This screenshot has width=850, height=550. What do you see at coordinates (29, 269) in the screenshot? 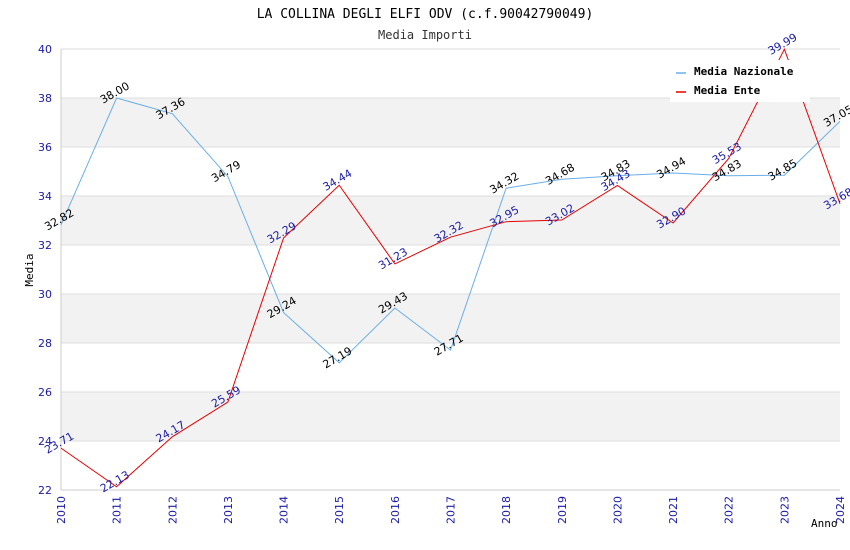
I see `y-axis-label: Media` at bounding box center [29, 269].